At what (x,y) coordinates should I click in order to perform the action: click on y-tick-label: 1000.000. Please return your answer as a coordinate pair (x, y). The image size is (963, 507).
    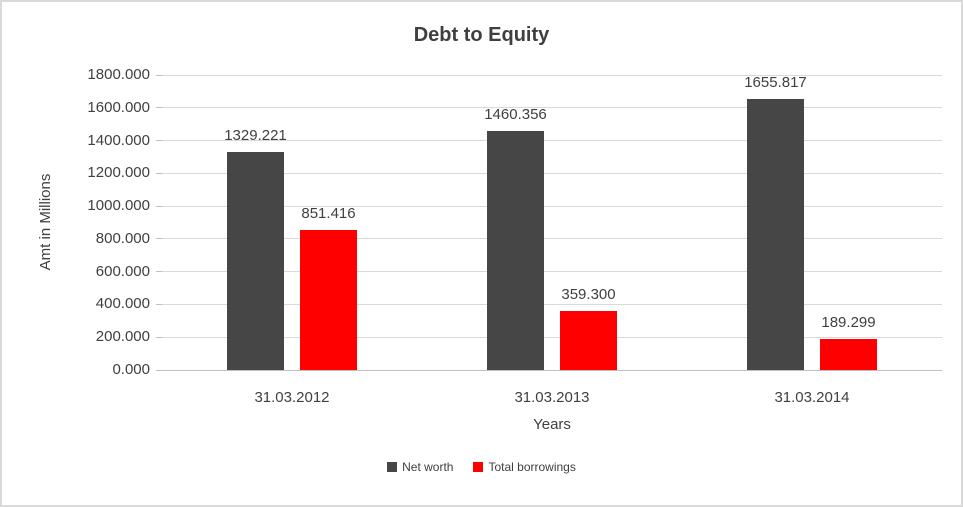
    Looking at the image, I should click on (118, 206).